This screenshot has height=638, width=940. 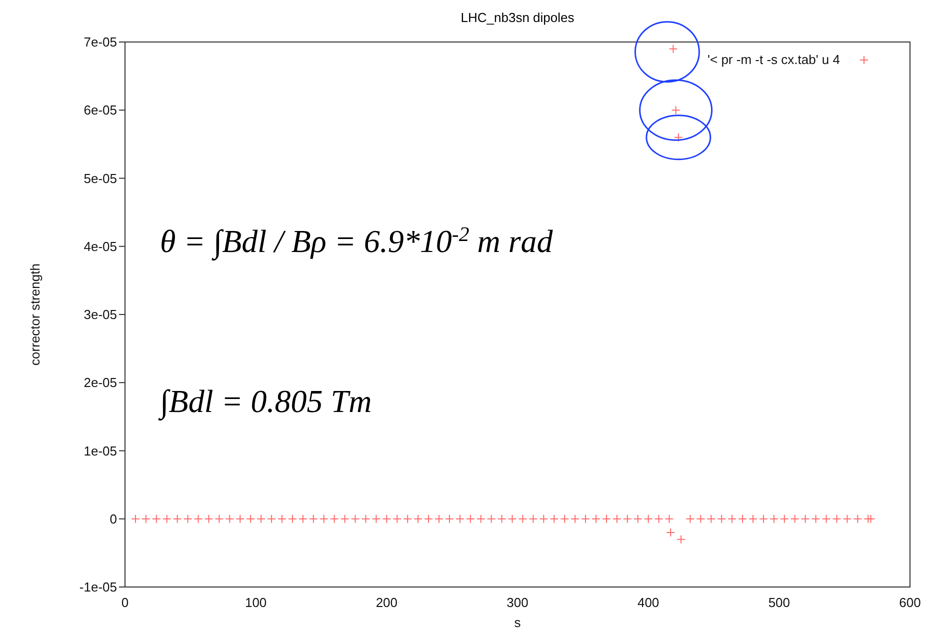 I want to click on x-tick-label: 300, so click(x=517, y=602).